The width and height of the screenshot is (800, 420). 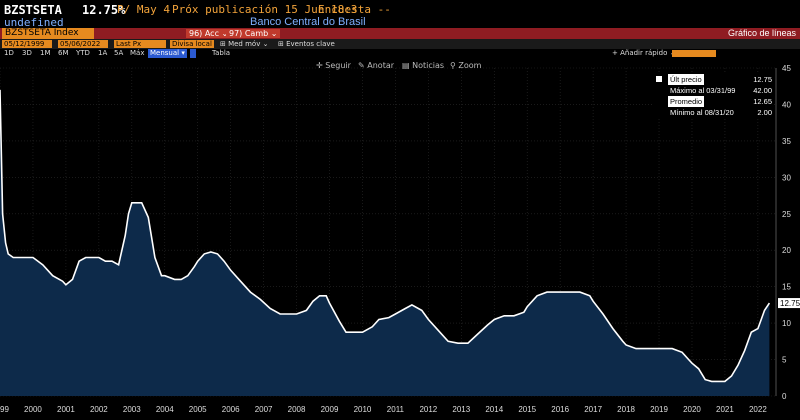 I want to click on last-value-tag: 12.75, so click(x=789, y=303).